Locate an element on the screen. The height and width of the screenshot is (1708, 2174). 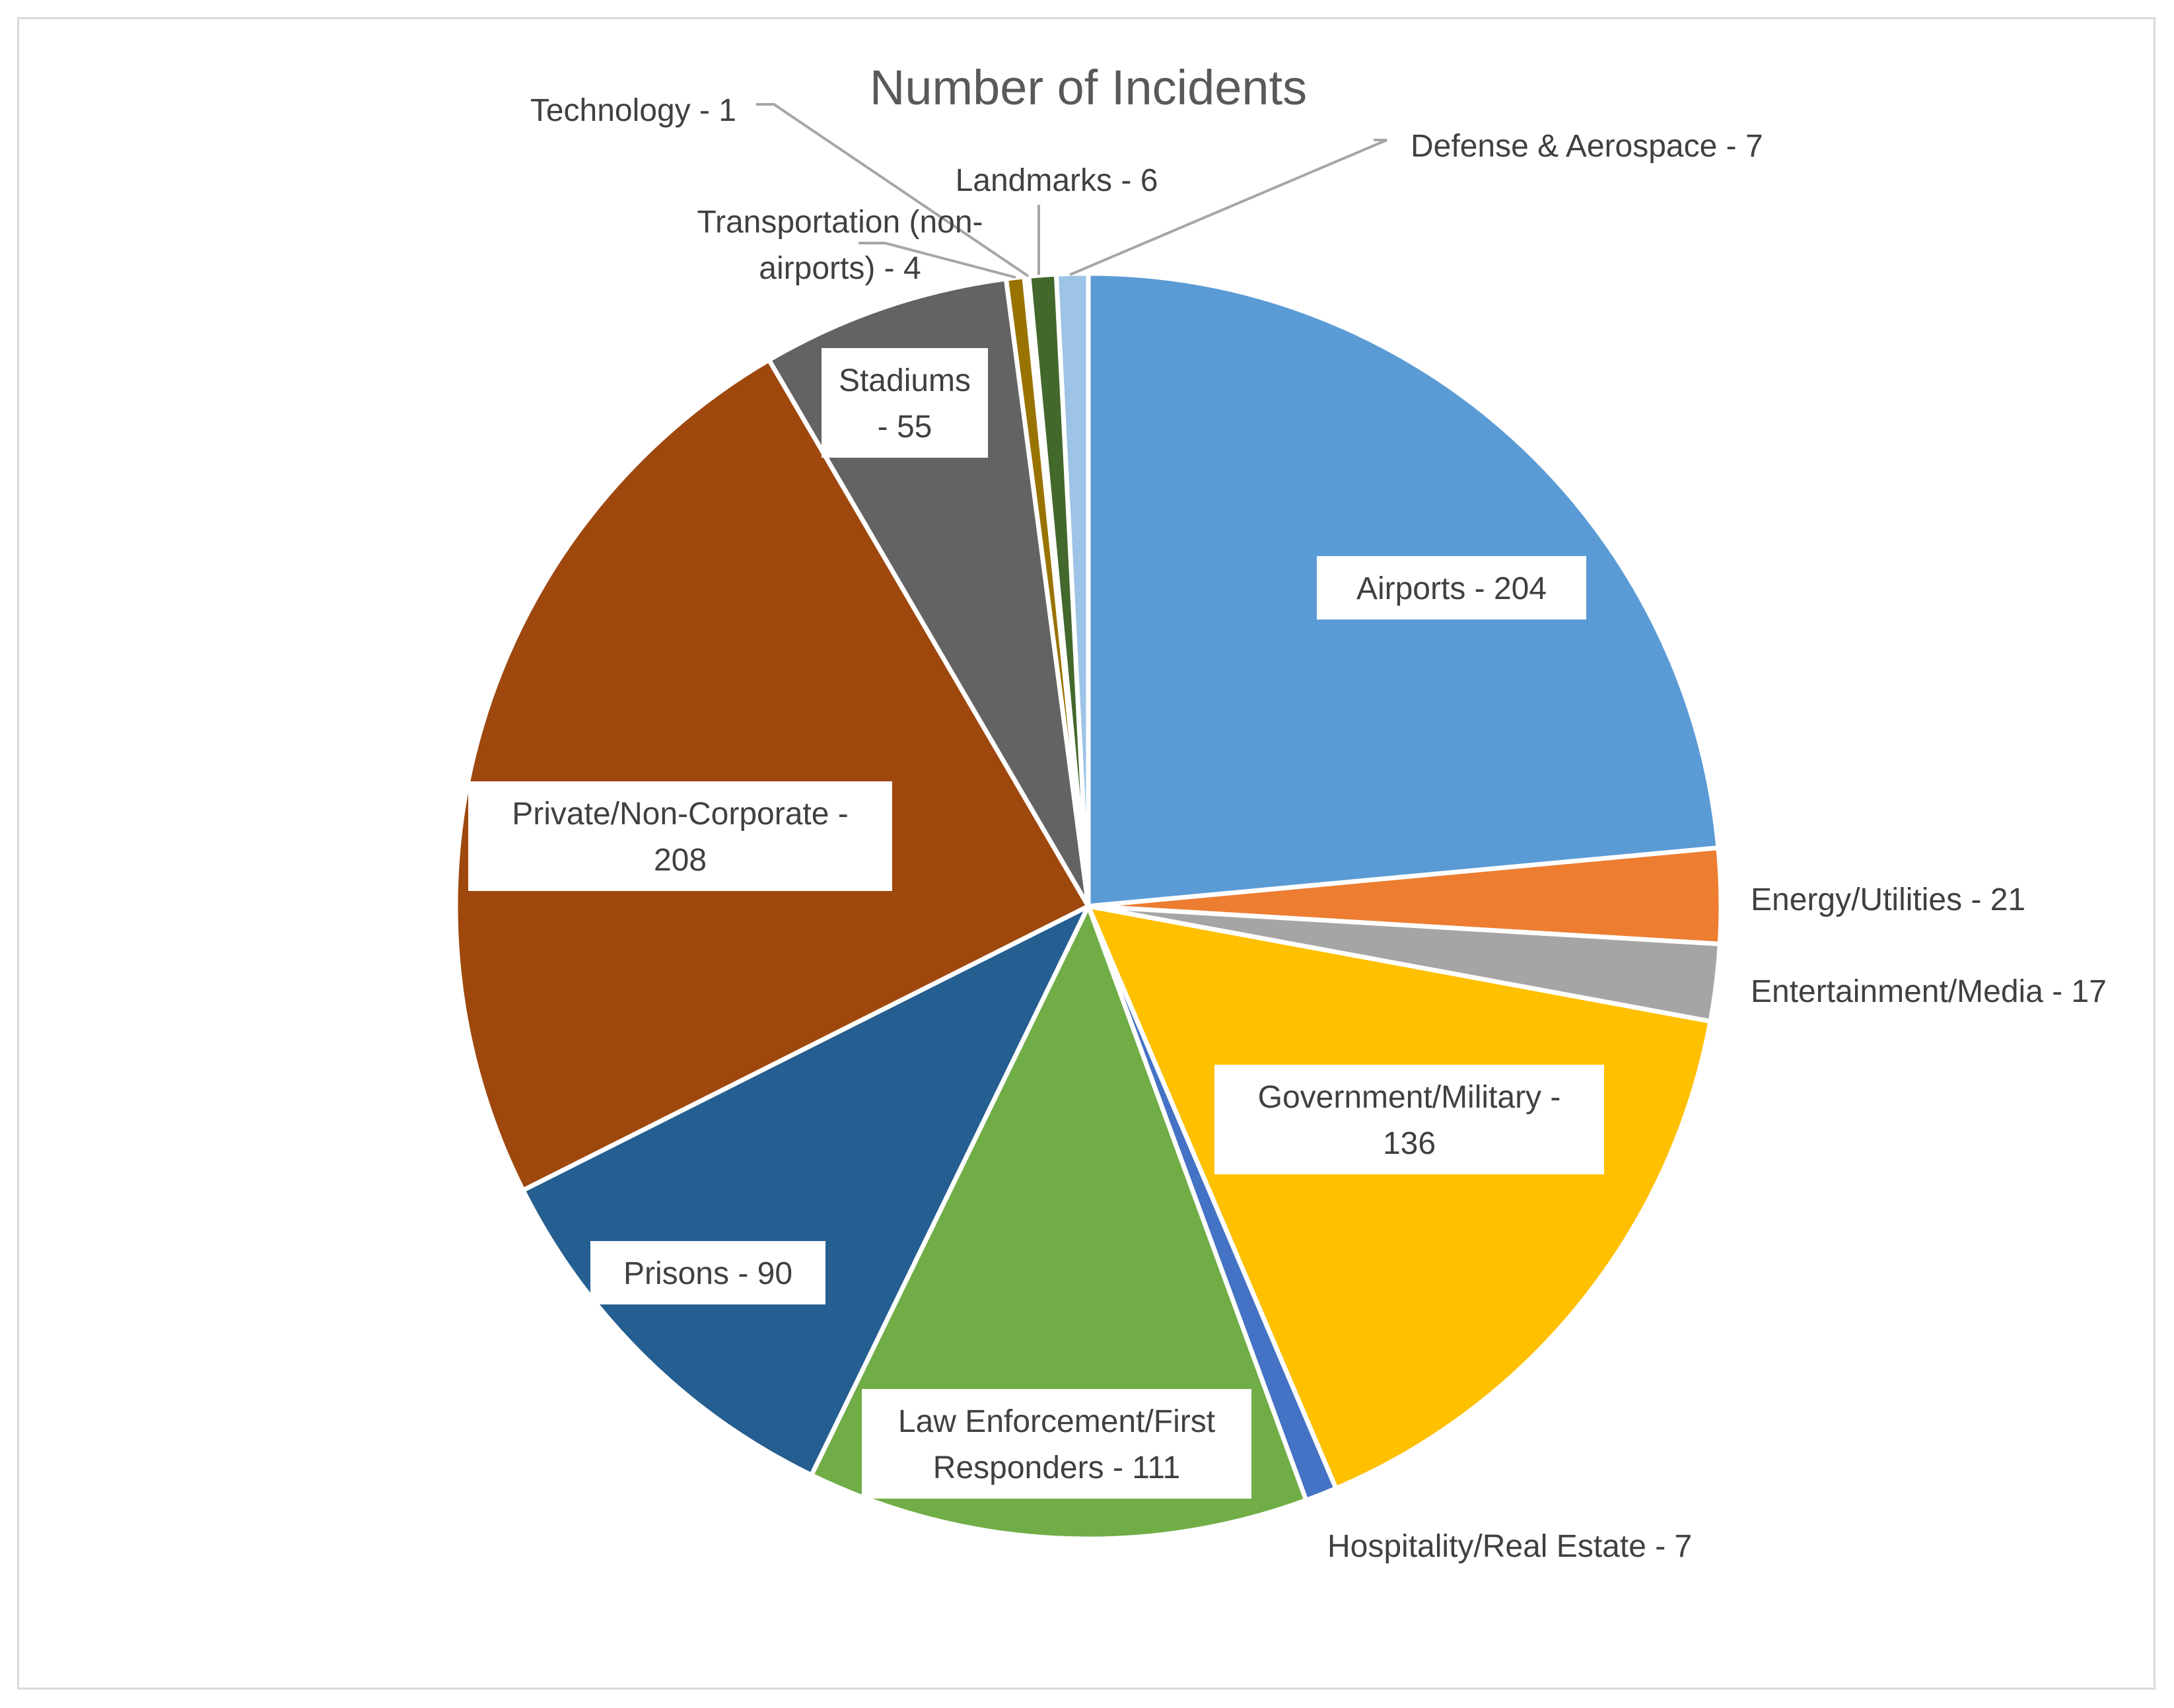
data-label-text: Airports - 204 is located at coordinates (1452, 588).